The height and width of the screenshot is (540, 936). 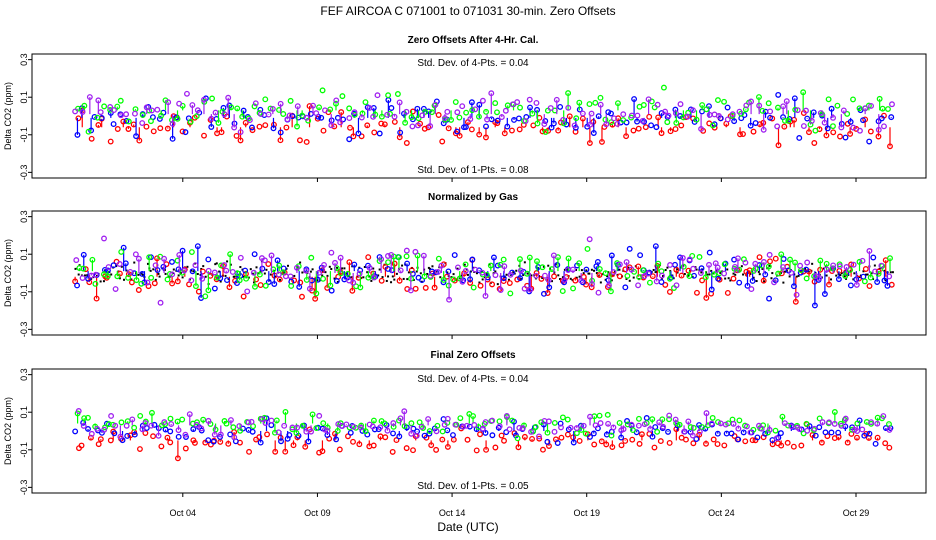 I want to click on x-axis-label: Date (UTC), so click(x=467, y=527).